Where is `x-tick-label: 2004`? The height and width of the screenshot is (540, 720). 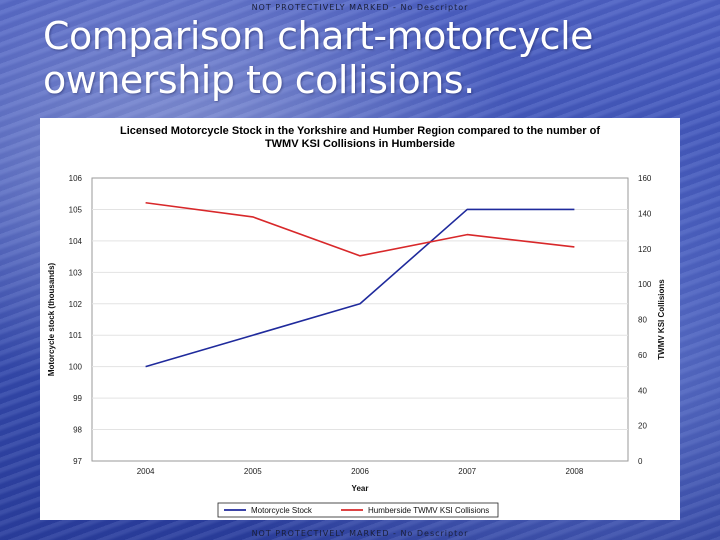 x-tick-label: 2004 is located at coordinates (146, 471).